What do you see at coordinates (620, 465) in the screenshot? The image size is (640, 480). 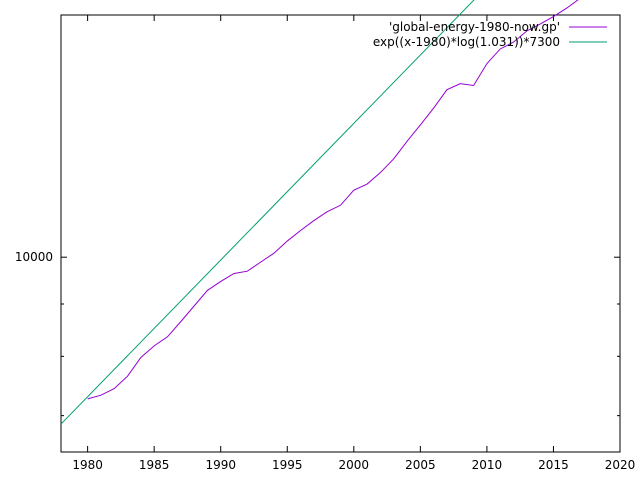 I see `x-tick-label: 2020` at bounding box center [620, 465].